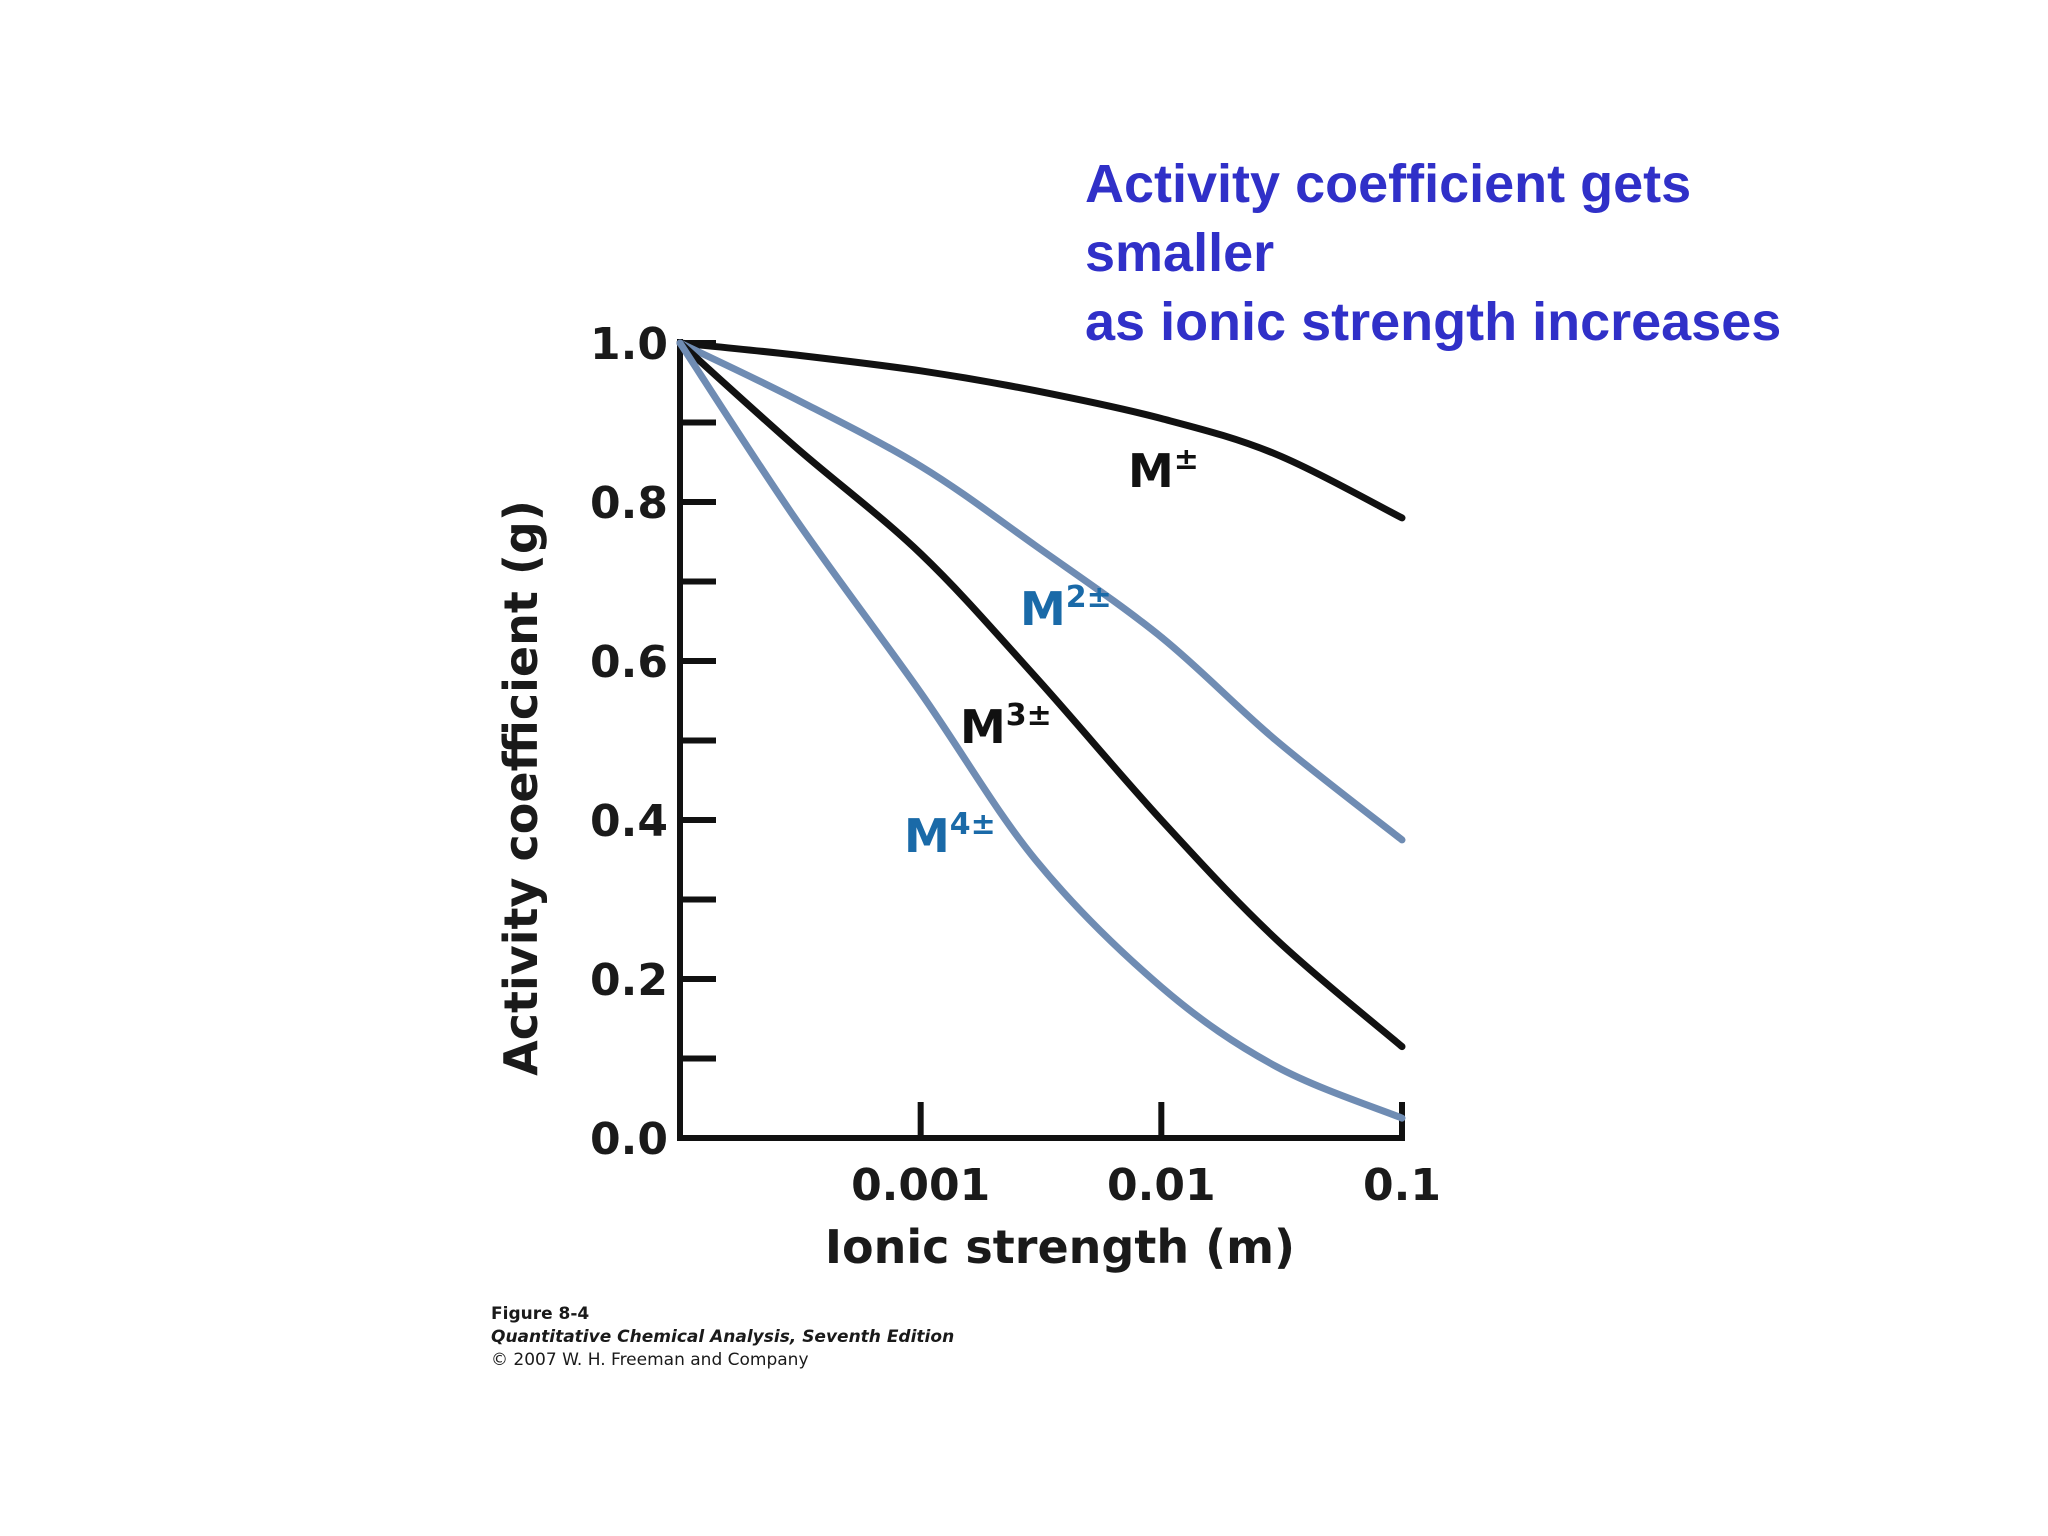 The image size is (2048, 1536). I want to click on series-label-1: M±, so click(1163, 470).